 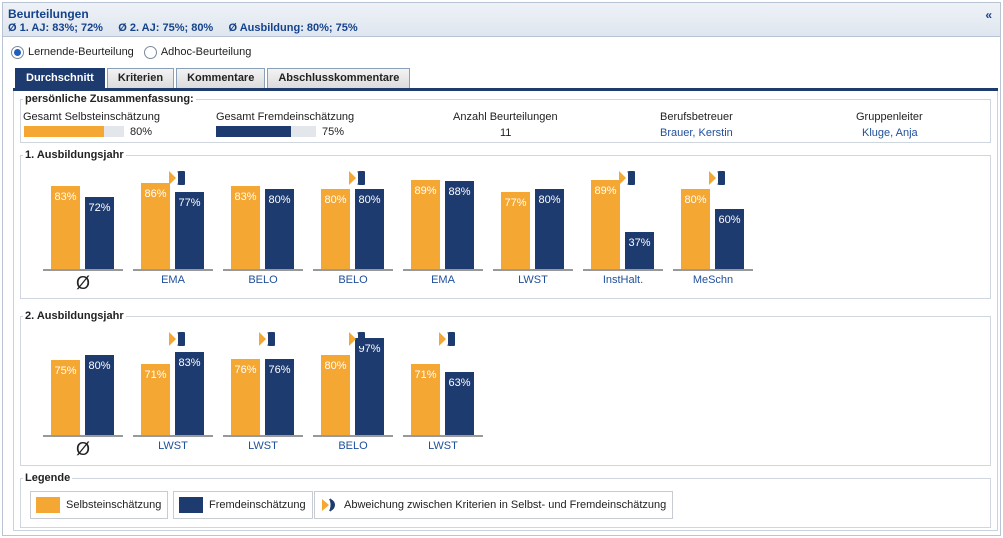 I want to click on criterion-label: InstHalt., so click(x=623, y=280).